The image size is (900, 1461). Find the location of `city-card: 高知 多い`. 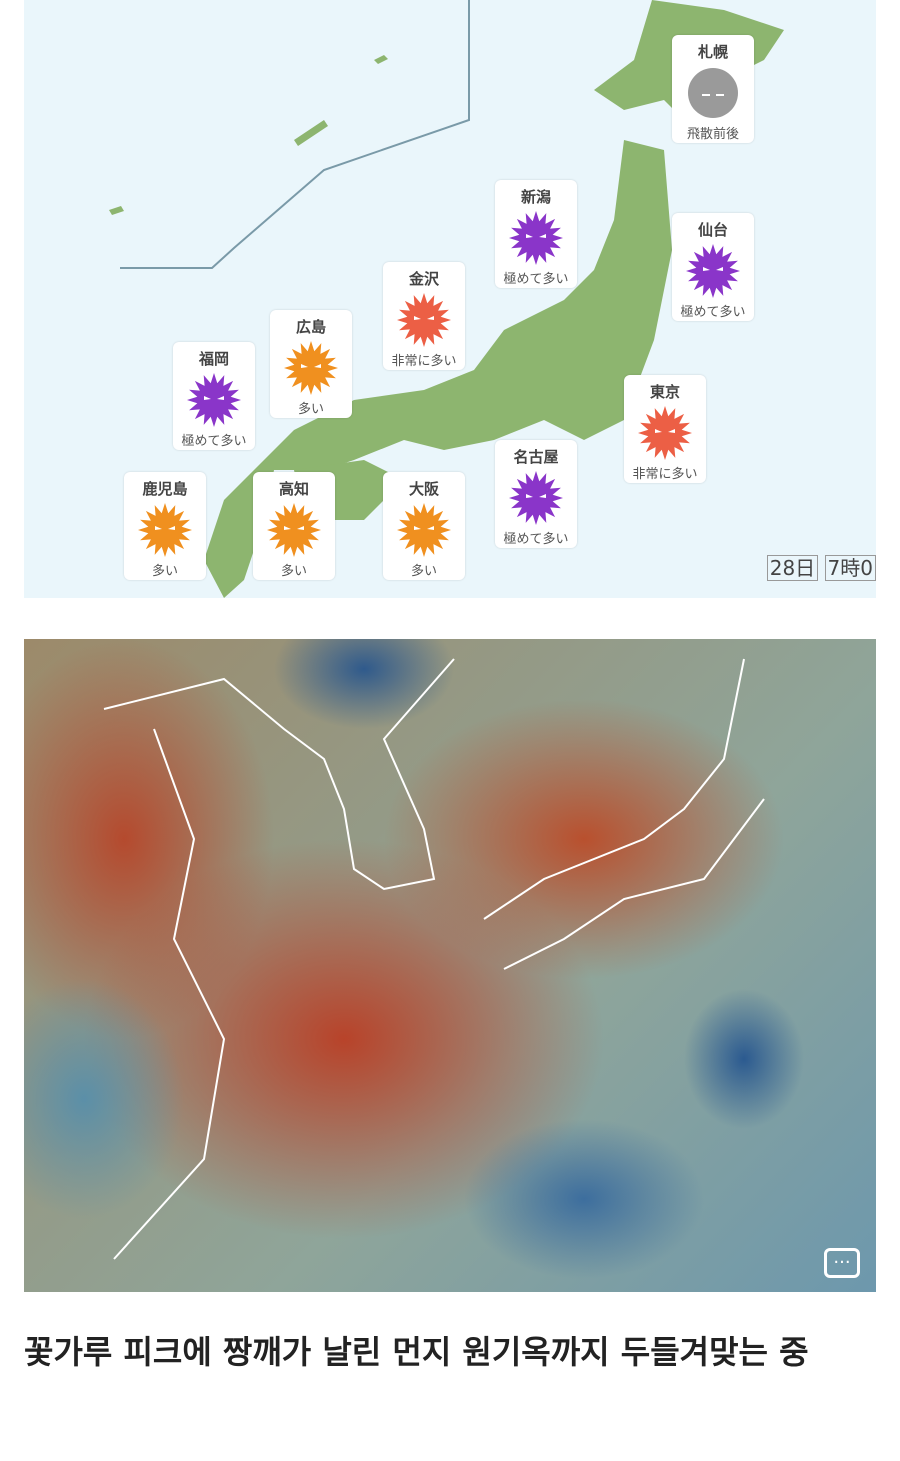

city-card: 高知 多い is located at coordinates (294, 526).